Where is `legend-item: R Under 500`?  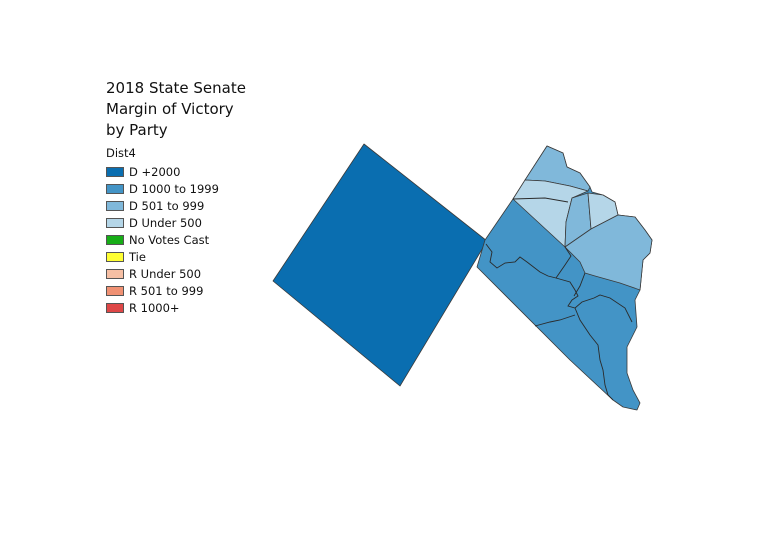 legend-item: R Under 500 is located at coordinates (162, 273).